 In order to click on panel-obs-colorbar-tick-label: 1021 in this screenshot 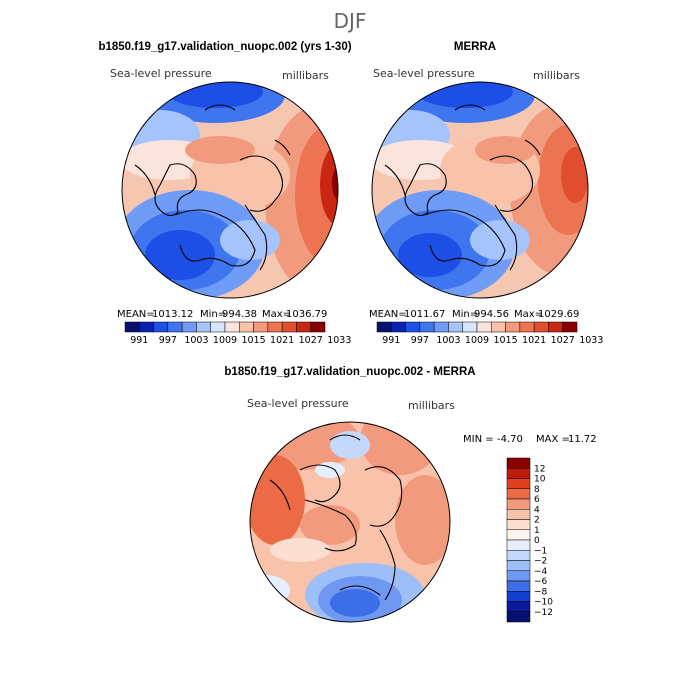, I will do `click(534, 340)`.